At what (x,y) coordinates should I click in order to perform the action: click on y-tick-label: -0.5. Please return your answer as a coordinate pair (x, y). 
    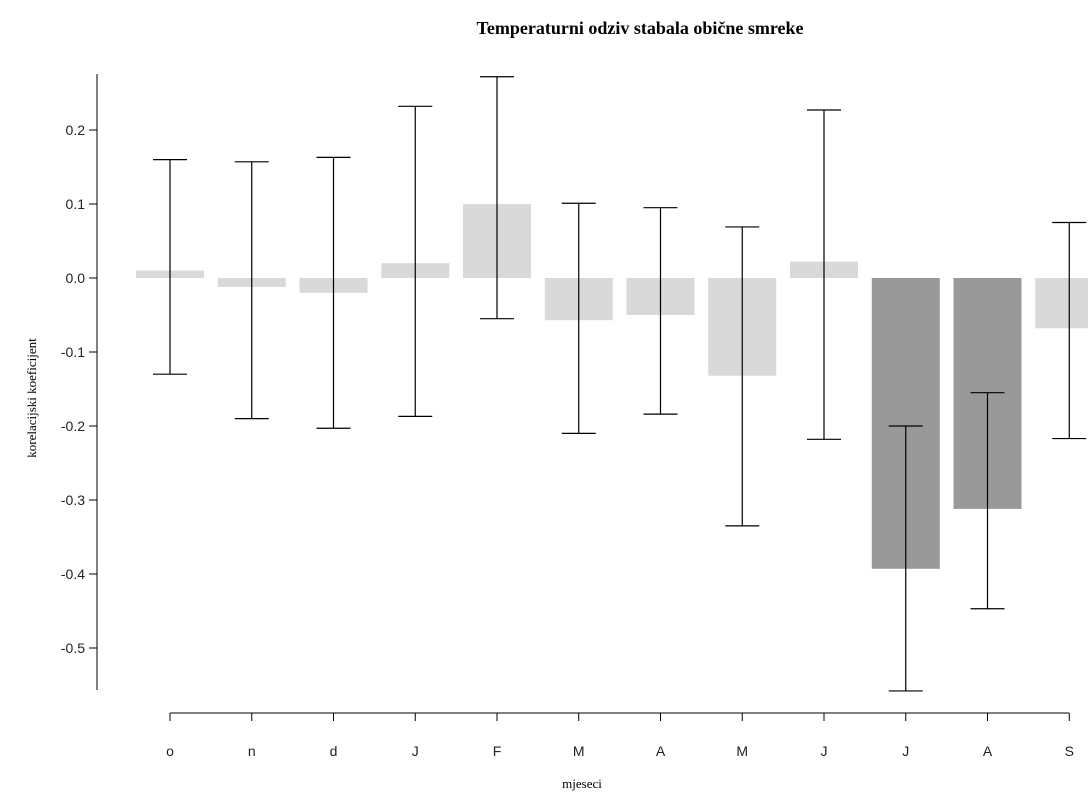
    Looking at the image, I should click on (73, 648).